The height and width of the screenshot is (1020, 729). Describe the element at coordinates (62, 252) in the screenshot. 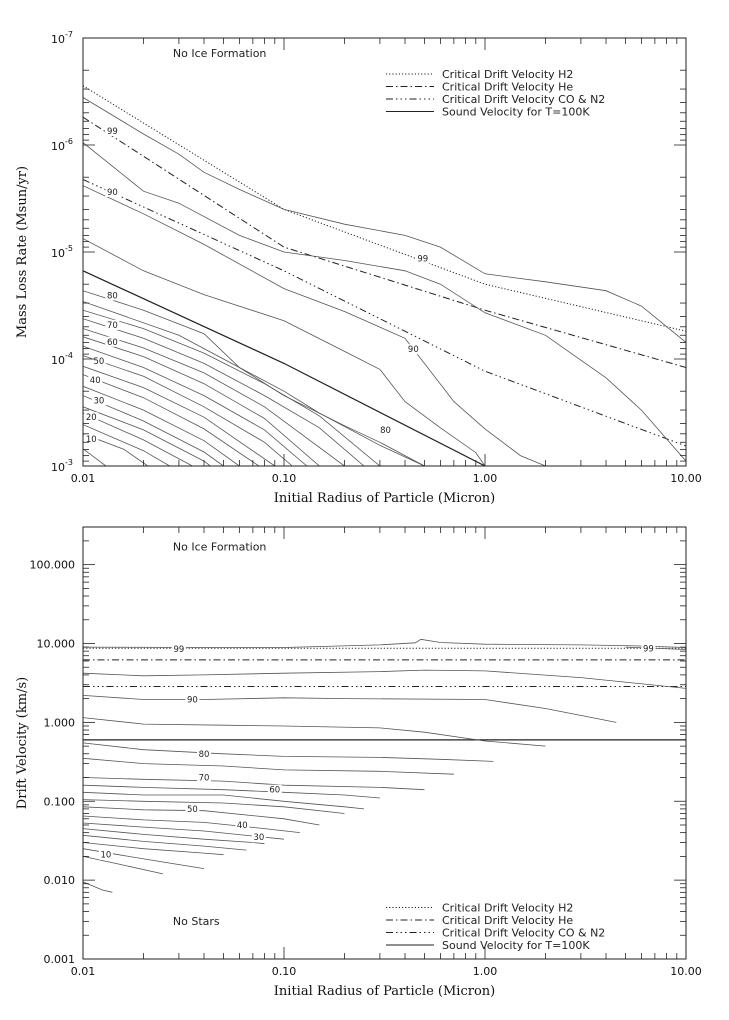

I see `y-tick-label: 10⁻⁵` at that location.